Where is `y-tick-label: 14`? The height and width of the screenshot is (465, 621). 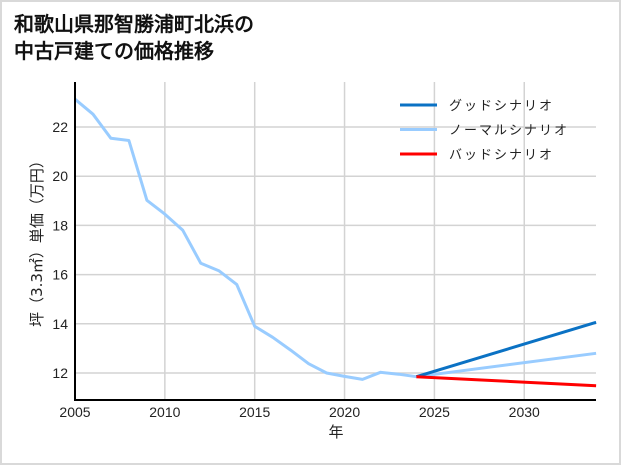 y-tick-label: 14 is located at coordinates (60, 324).